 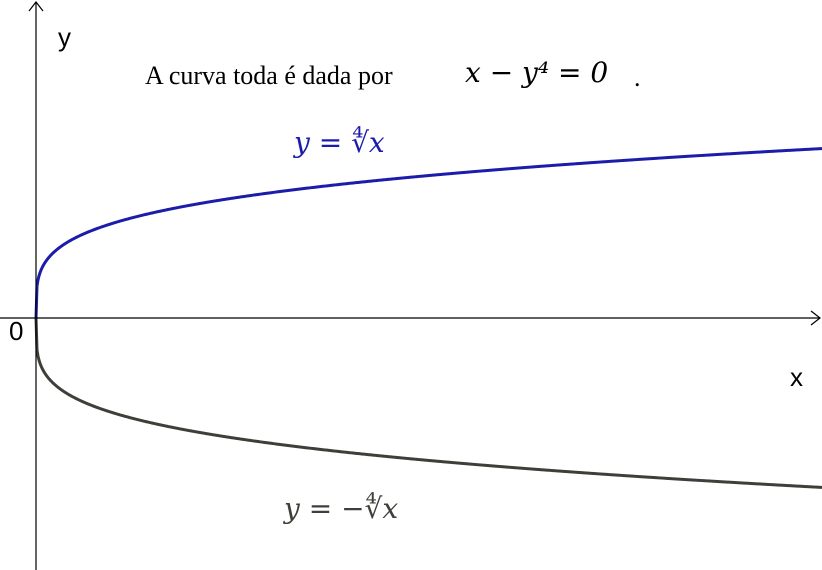 What do you see at coordinates (796, 377) in the screenshot?
I see `x-axis-label: x` at bounding box center [796, 377].